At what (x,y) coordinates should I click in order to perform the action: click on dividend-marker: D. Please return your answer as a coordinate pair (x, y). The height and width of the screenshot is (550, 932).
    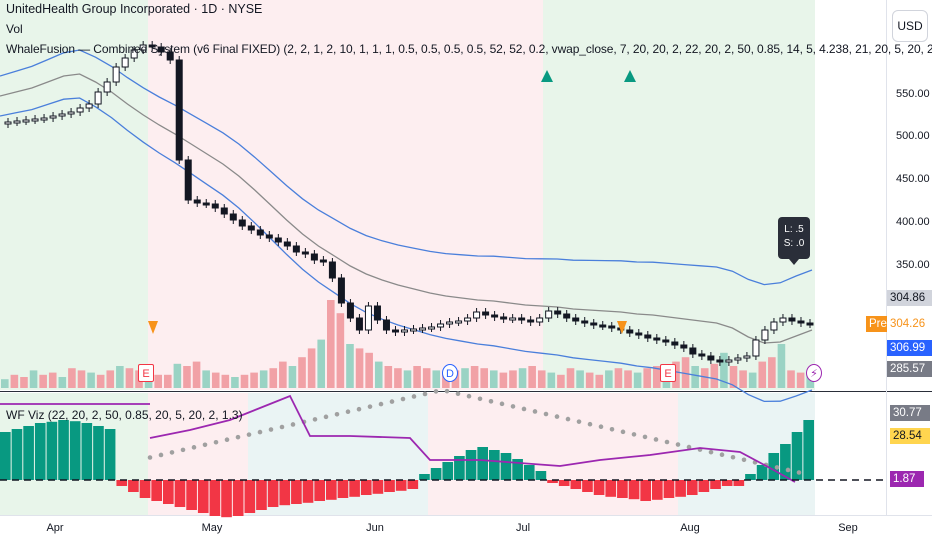
    Looking at the image, I should click on (450, 373).